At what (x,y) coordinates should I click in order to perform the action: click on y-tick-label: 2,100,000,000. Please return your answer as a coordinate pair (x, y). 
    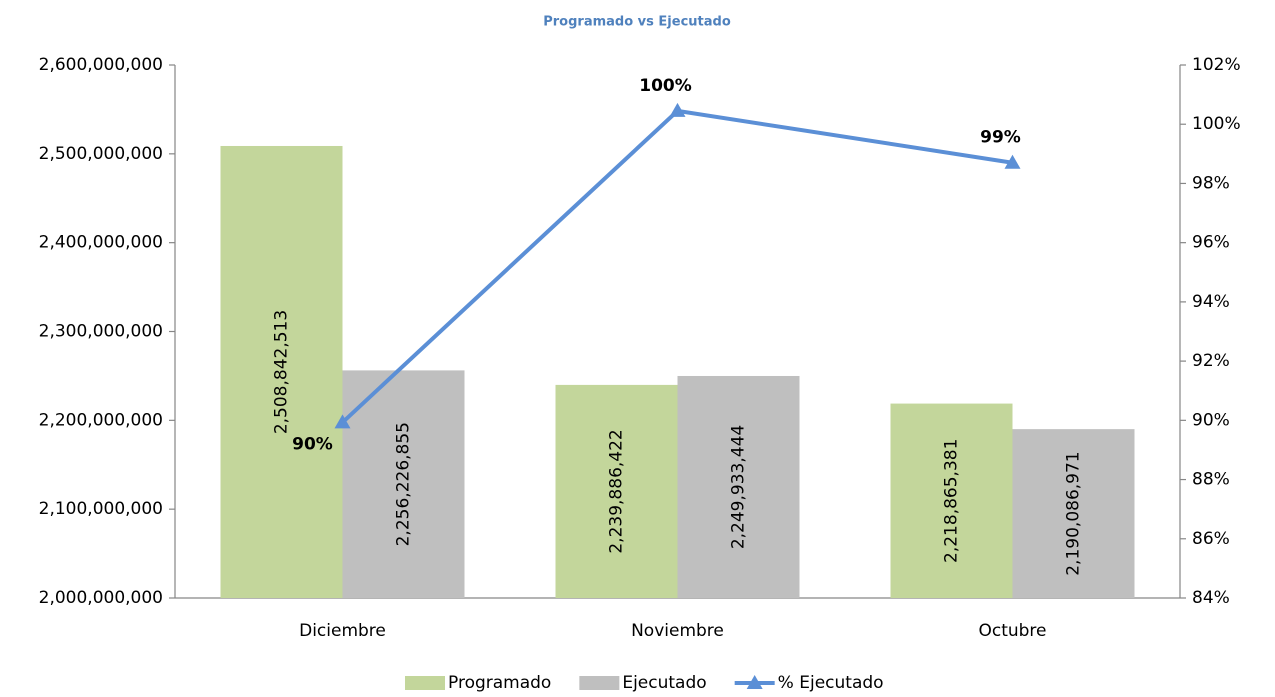
    Looking at the image, I should click on (101, 509).